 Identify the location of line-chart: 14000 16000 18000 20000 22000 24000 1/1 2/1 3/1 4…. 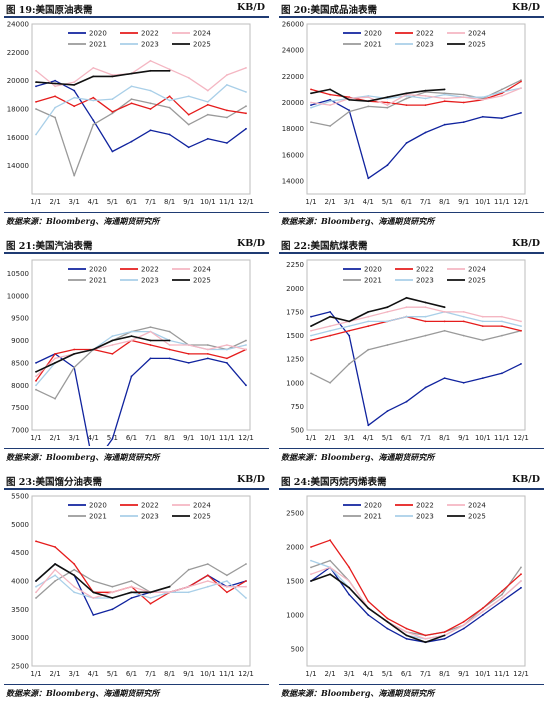
(130, 114).